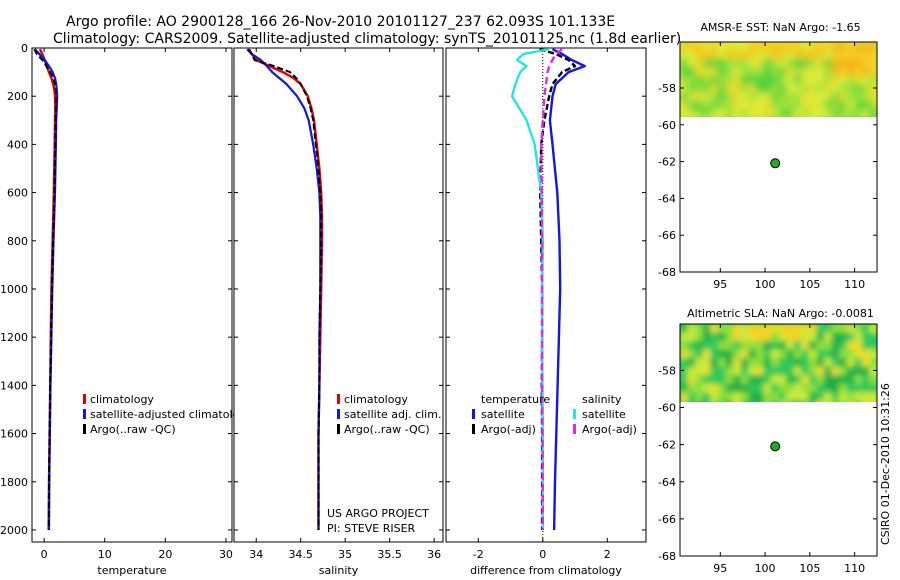 The width and height of the screenshot is (900, 580). I want to click on field-sst_map, so click(778, 79).